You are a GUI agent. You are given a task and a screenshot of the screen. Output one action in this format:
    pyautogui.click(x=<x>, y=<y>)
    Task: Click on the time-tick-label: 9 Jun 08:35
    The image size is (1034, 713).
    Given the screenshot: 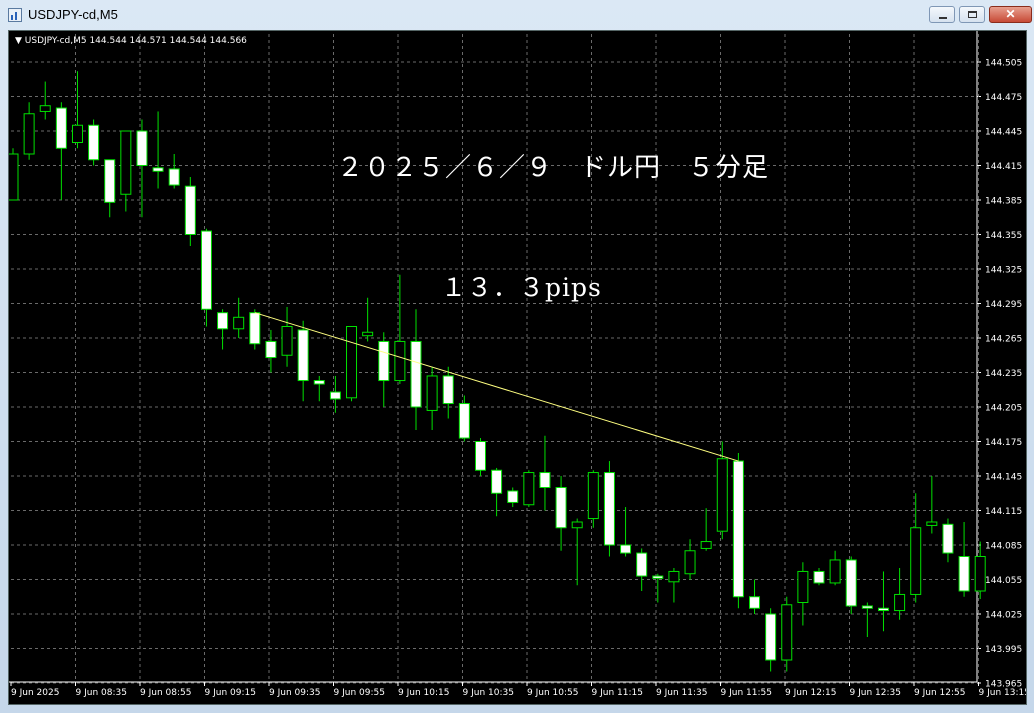 What is the action you would take?
    pyautogui.click(x=101, y=693)
    